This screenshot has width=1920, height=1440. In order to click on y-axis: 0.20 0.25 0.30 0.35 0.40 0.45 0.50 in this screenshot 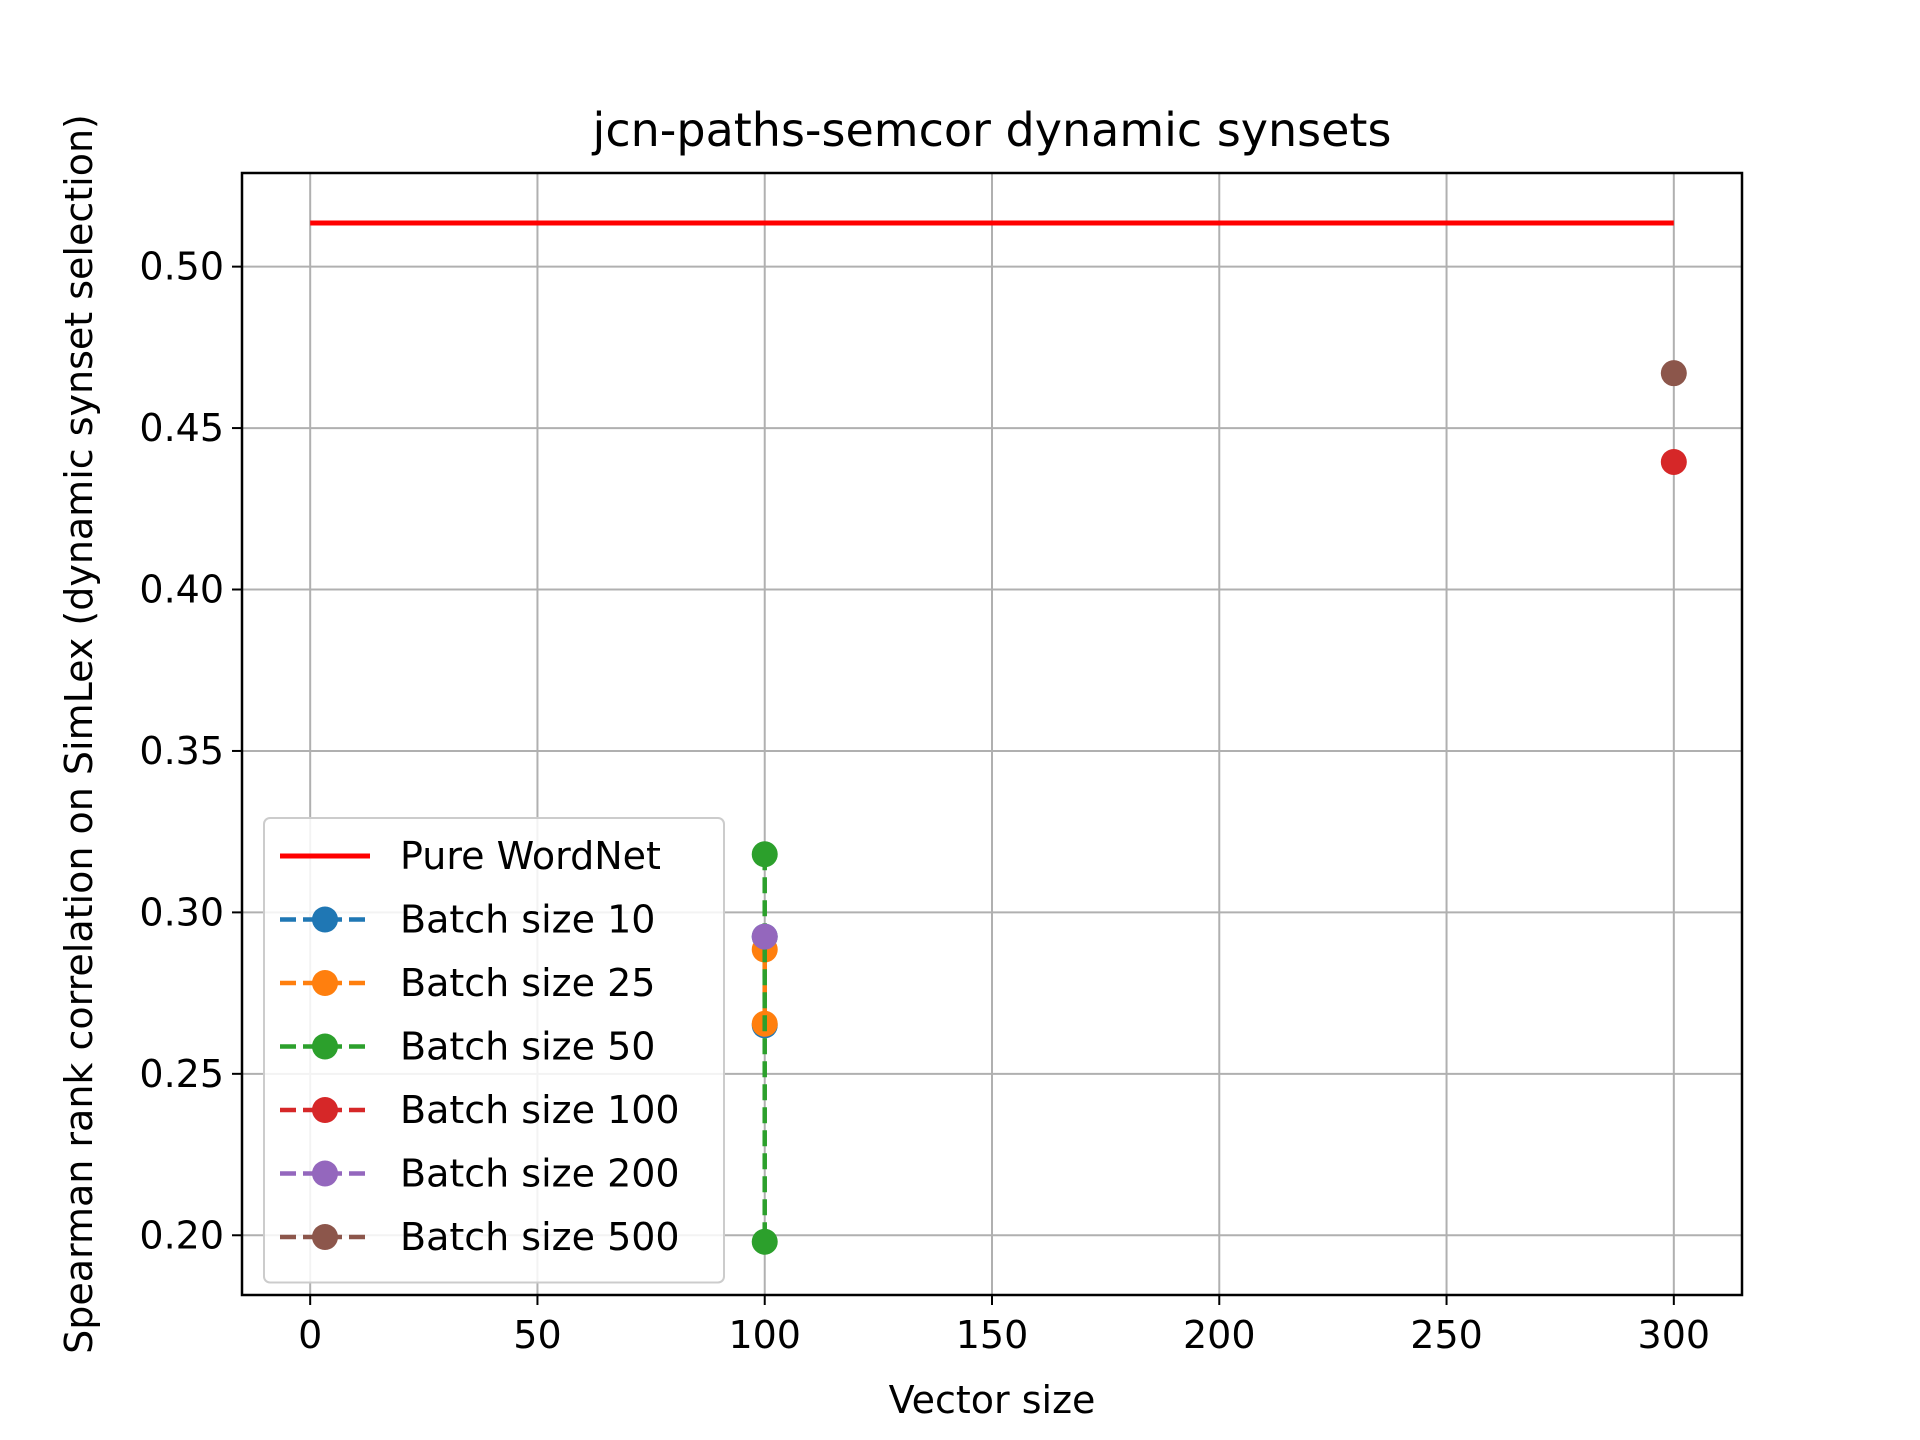, I will do `click(190, 751)`.